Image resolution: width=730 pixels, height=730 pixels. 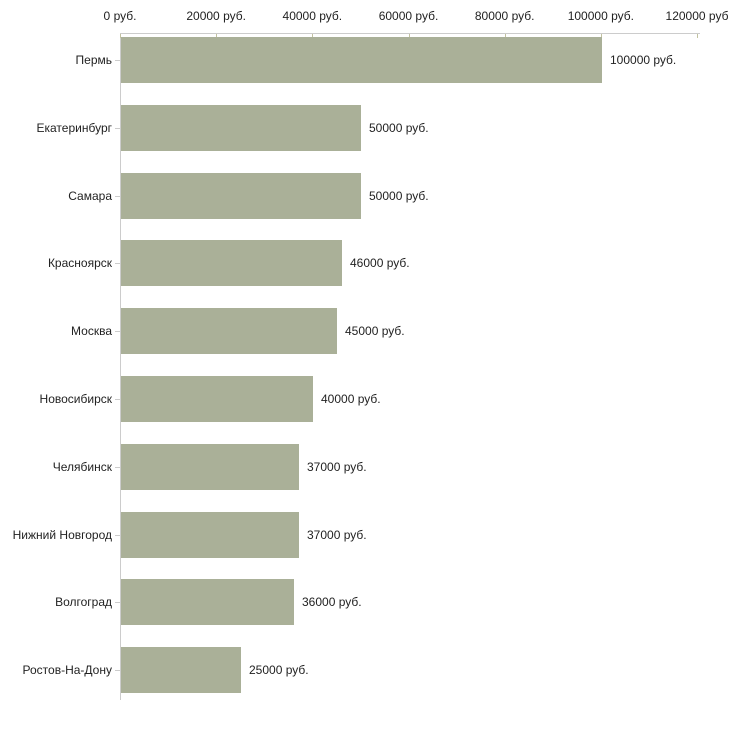 What do you see at coordinates (504, 16) in the screenshot?
I see `x-axis-tick-label: 80000 руб.` at bounding box center [504, 16].